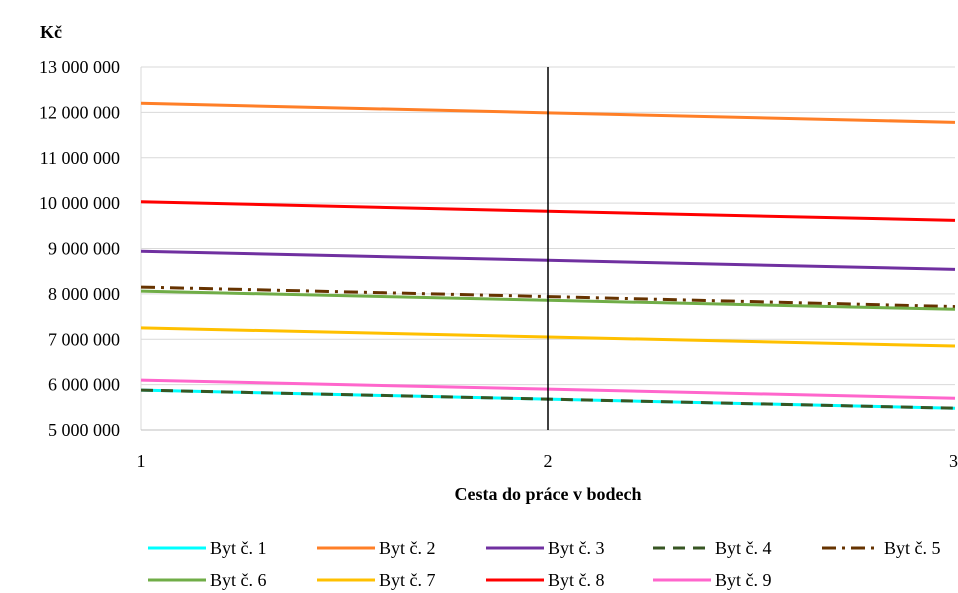 This screenshot has width=958, height=593. What do you see at coordinates (141, 461) in the screenshot?
I see `x-tick-label: 1` at bounding box center [141, 461].